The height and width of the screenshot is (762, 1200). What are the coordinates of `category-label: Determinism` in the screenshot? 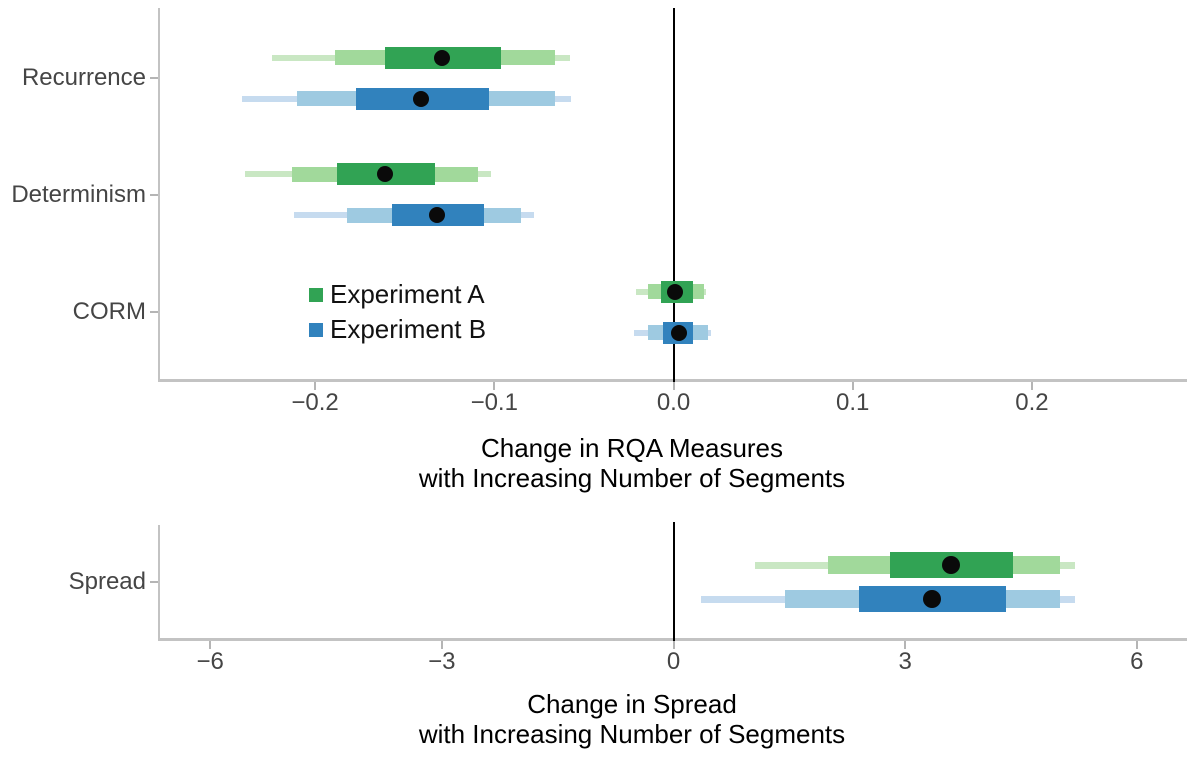 It's located at (78, 194).